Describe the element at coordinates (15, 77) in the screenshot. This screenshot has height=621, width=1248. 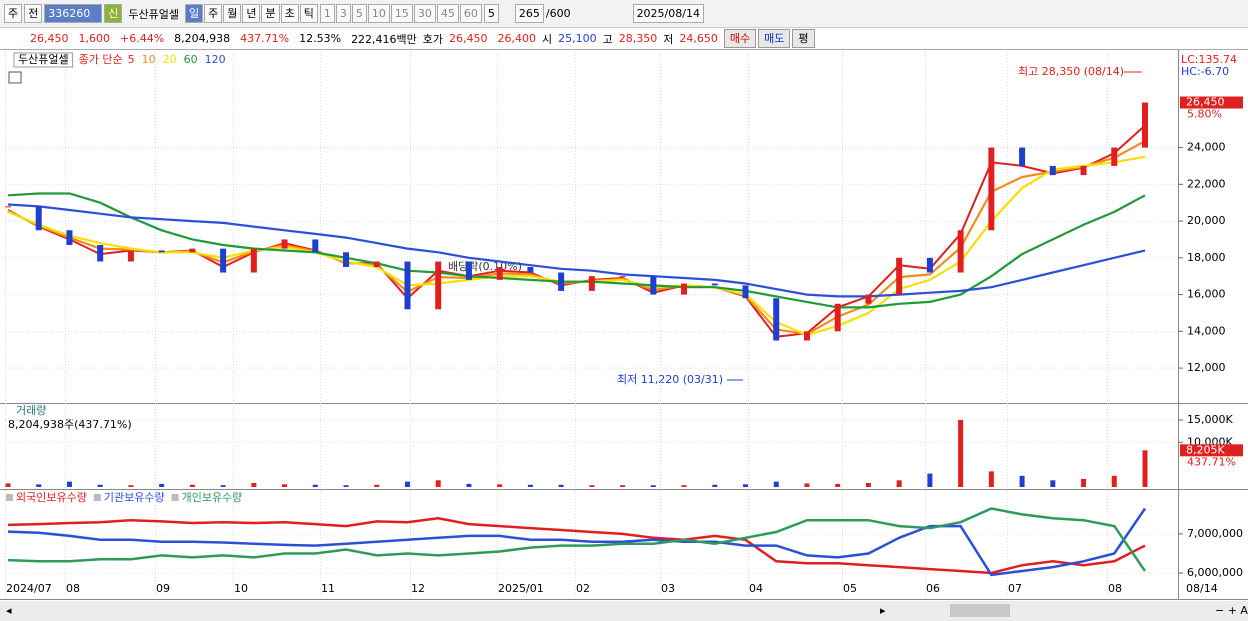
I see `grid-icon` at that location.